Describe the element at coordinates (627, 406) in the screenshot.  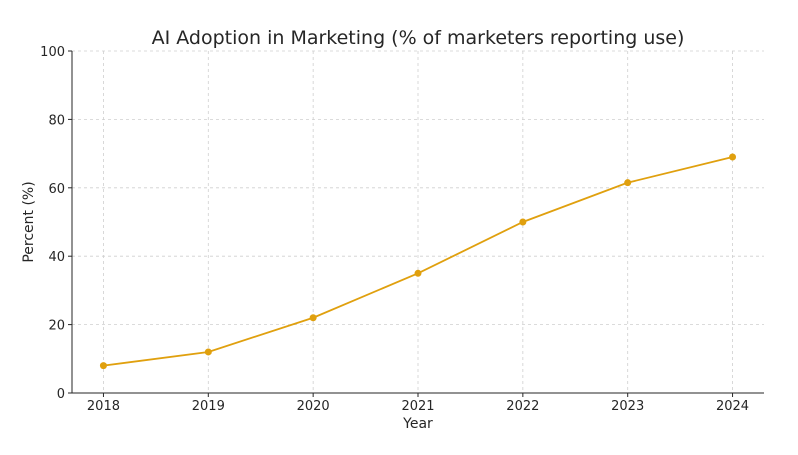
I see `x-tick-label: 2023` at that location.